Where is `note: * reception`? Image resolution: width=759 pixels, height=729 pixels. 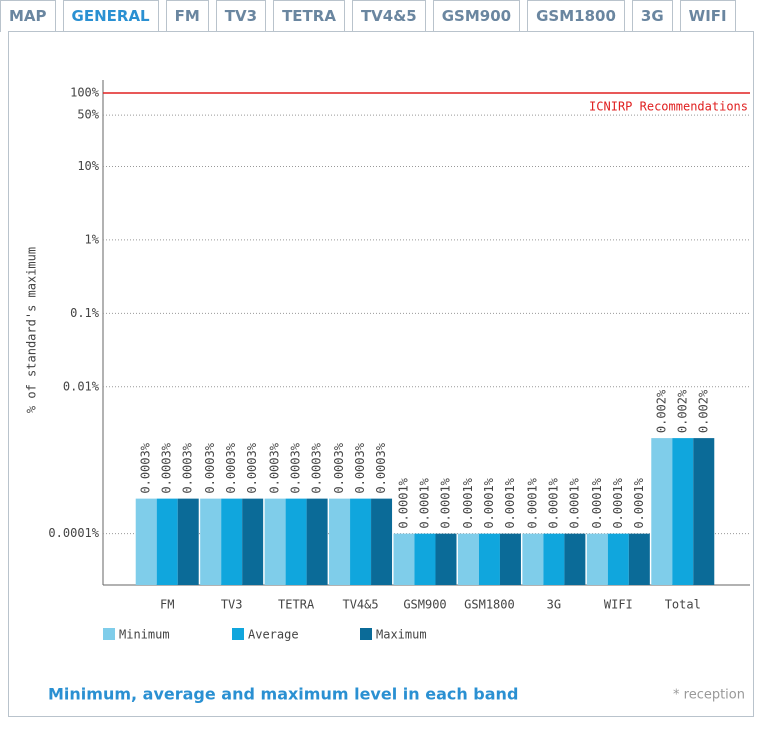
note: * reception is located at coordinates (709, 695).